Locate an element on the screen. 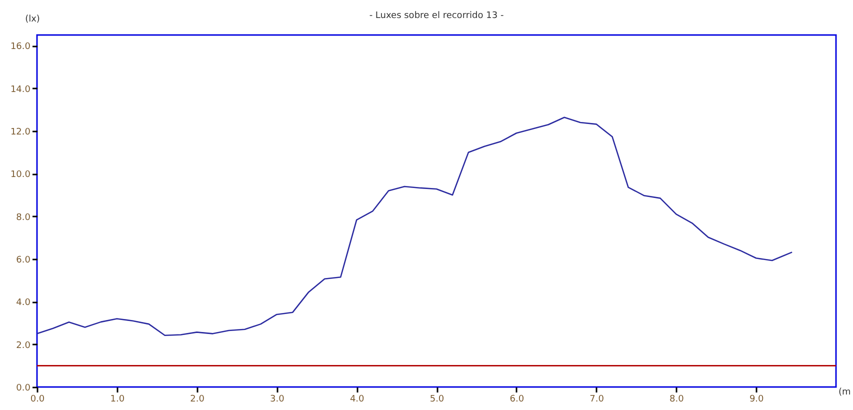  y-tick-label: 16.0 is located at coordinates (20, 47).